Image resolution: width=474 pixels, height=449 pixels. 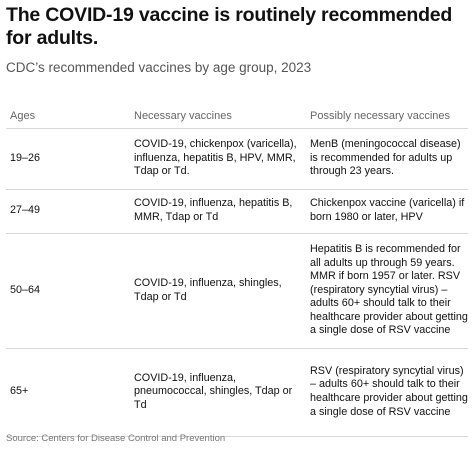 I want to click on ages-cell: 19–26, so click(x=68, y=159).